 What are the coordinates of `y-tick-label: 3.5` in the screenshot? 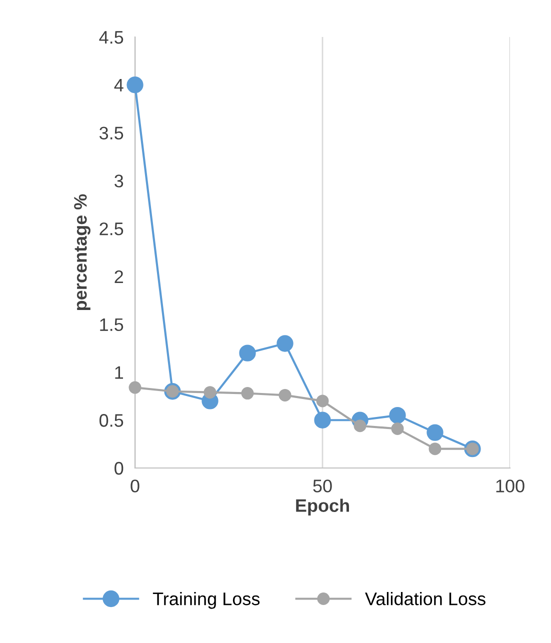 It's located at (111, 133).